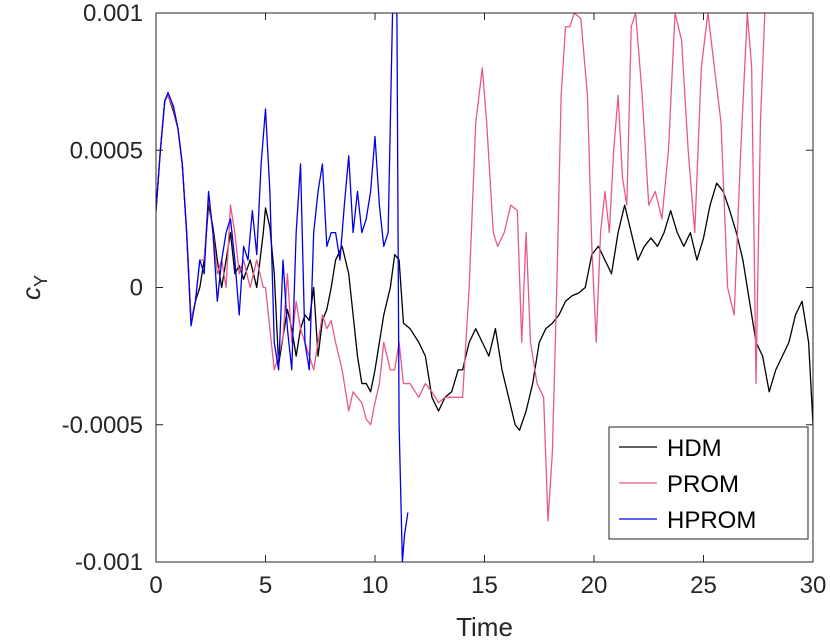 Image resolution: width=830 pixels, height=640 pixels. I want to click on y-tick-label: -0.0005, so click(102, 425).